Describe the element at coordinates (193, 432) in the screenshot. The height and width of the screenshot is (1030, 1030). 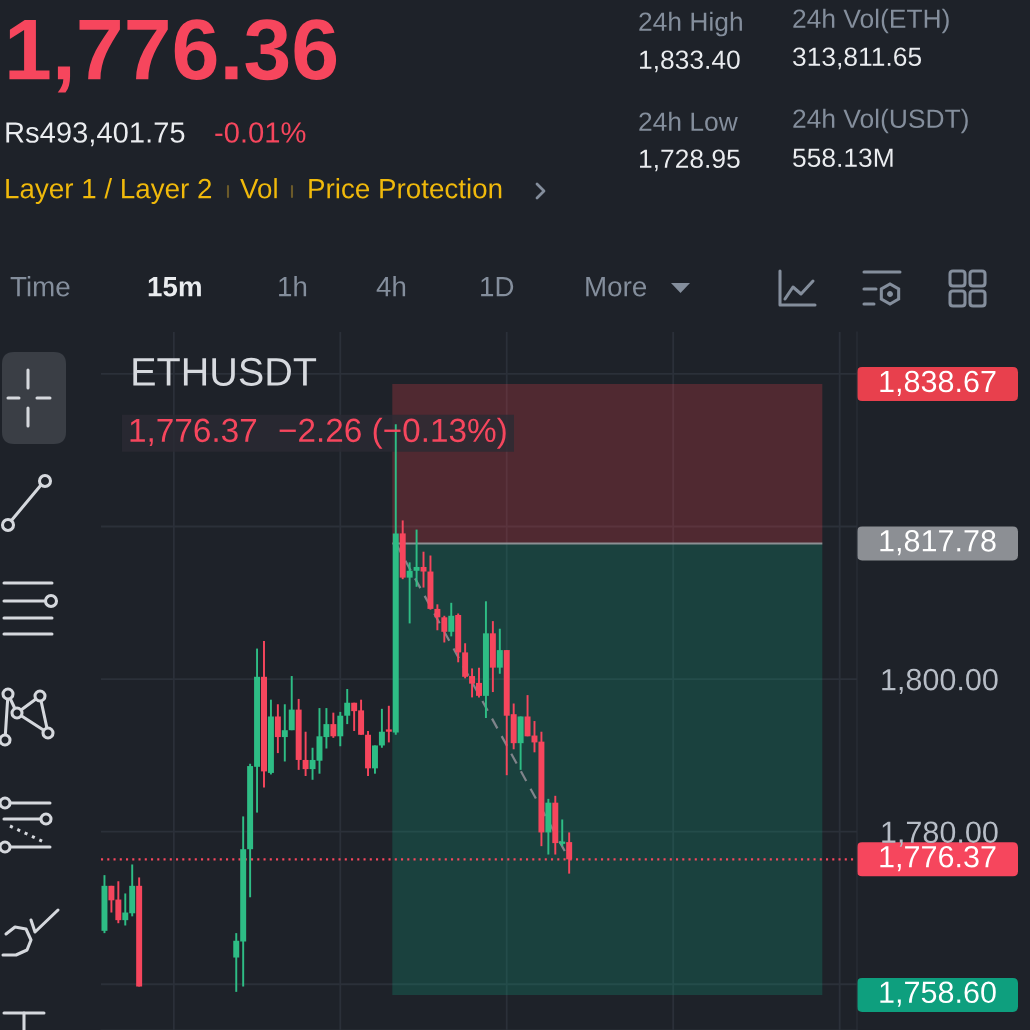
I see `annotation: 1,776.37` at that location.